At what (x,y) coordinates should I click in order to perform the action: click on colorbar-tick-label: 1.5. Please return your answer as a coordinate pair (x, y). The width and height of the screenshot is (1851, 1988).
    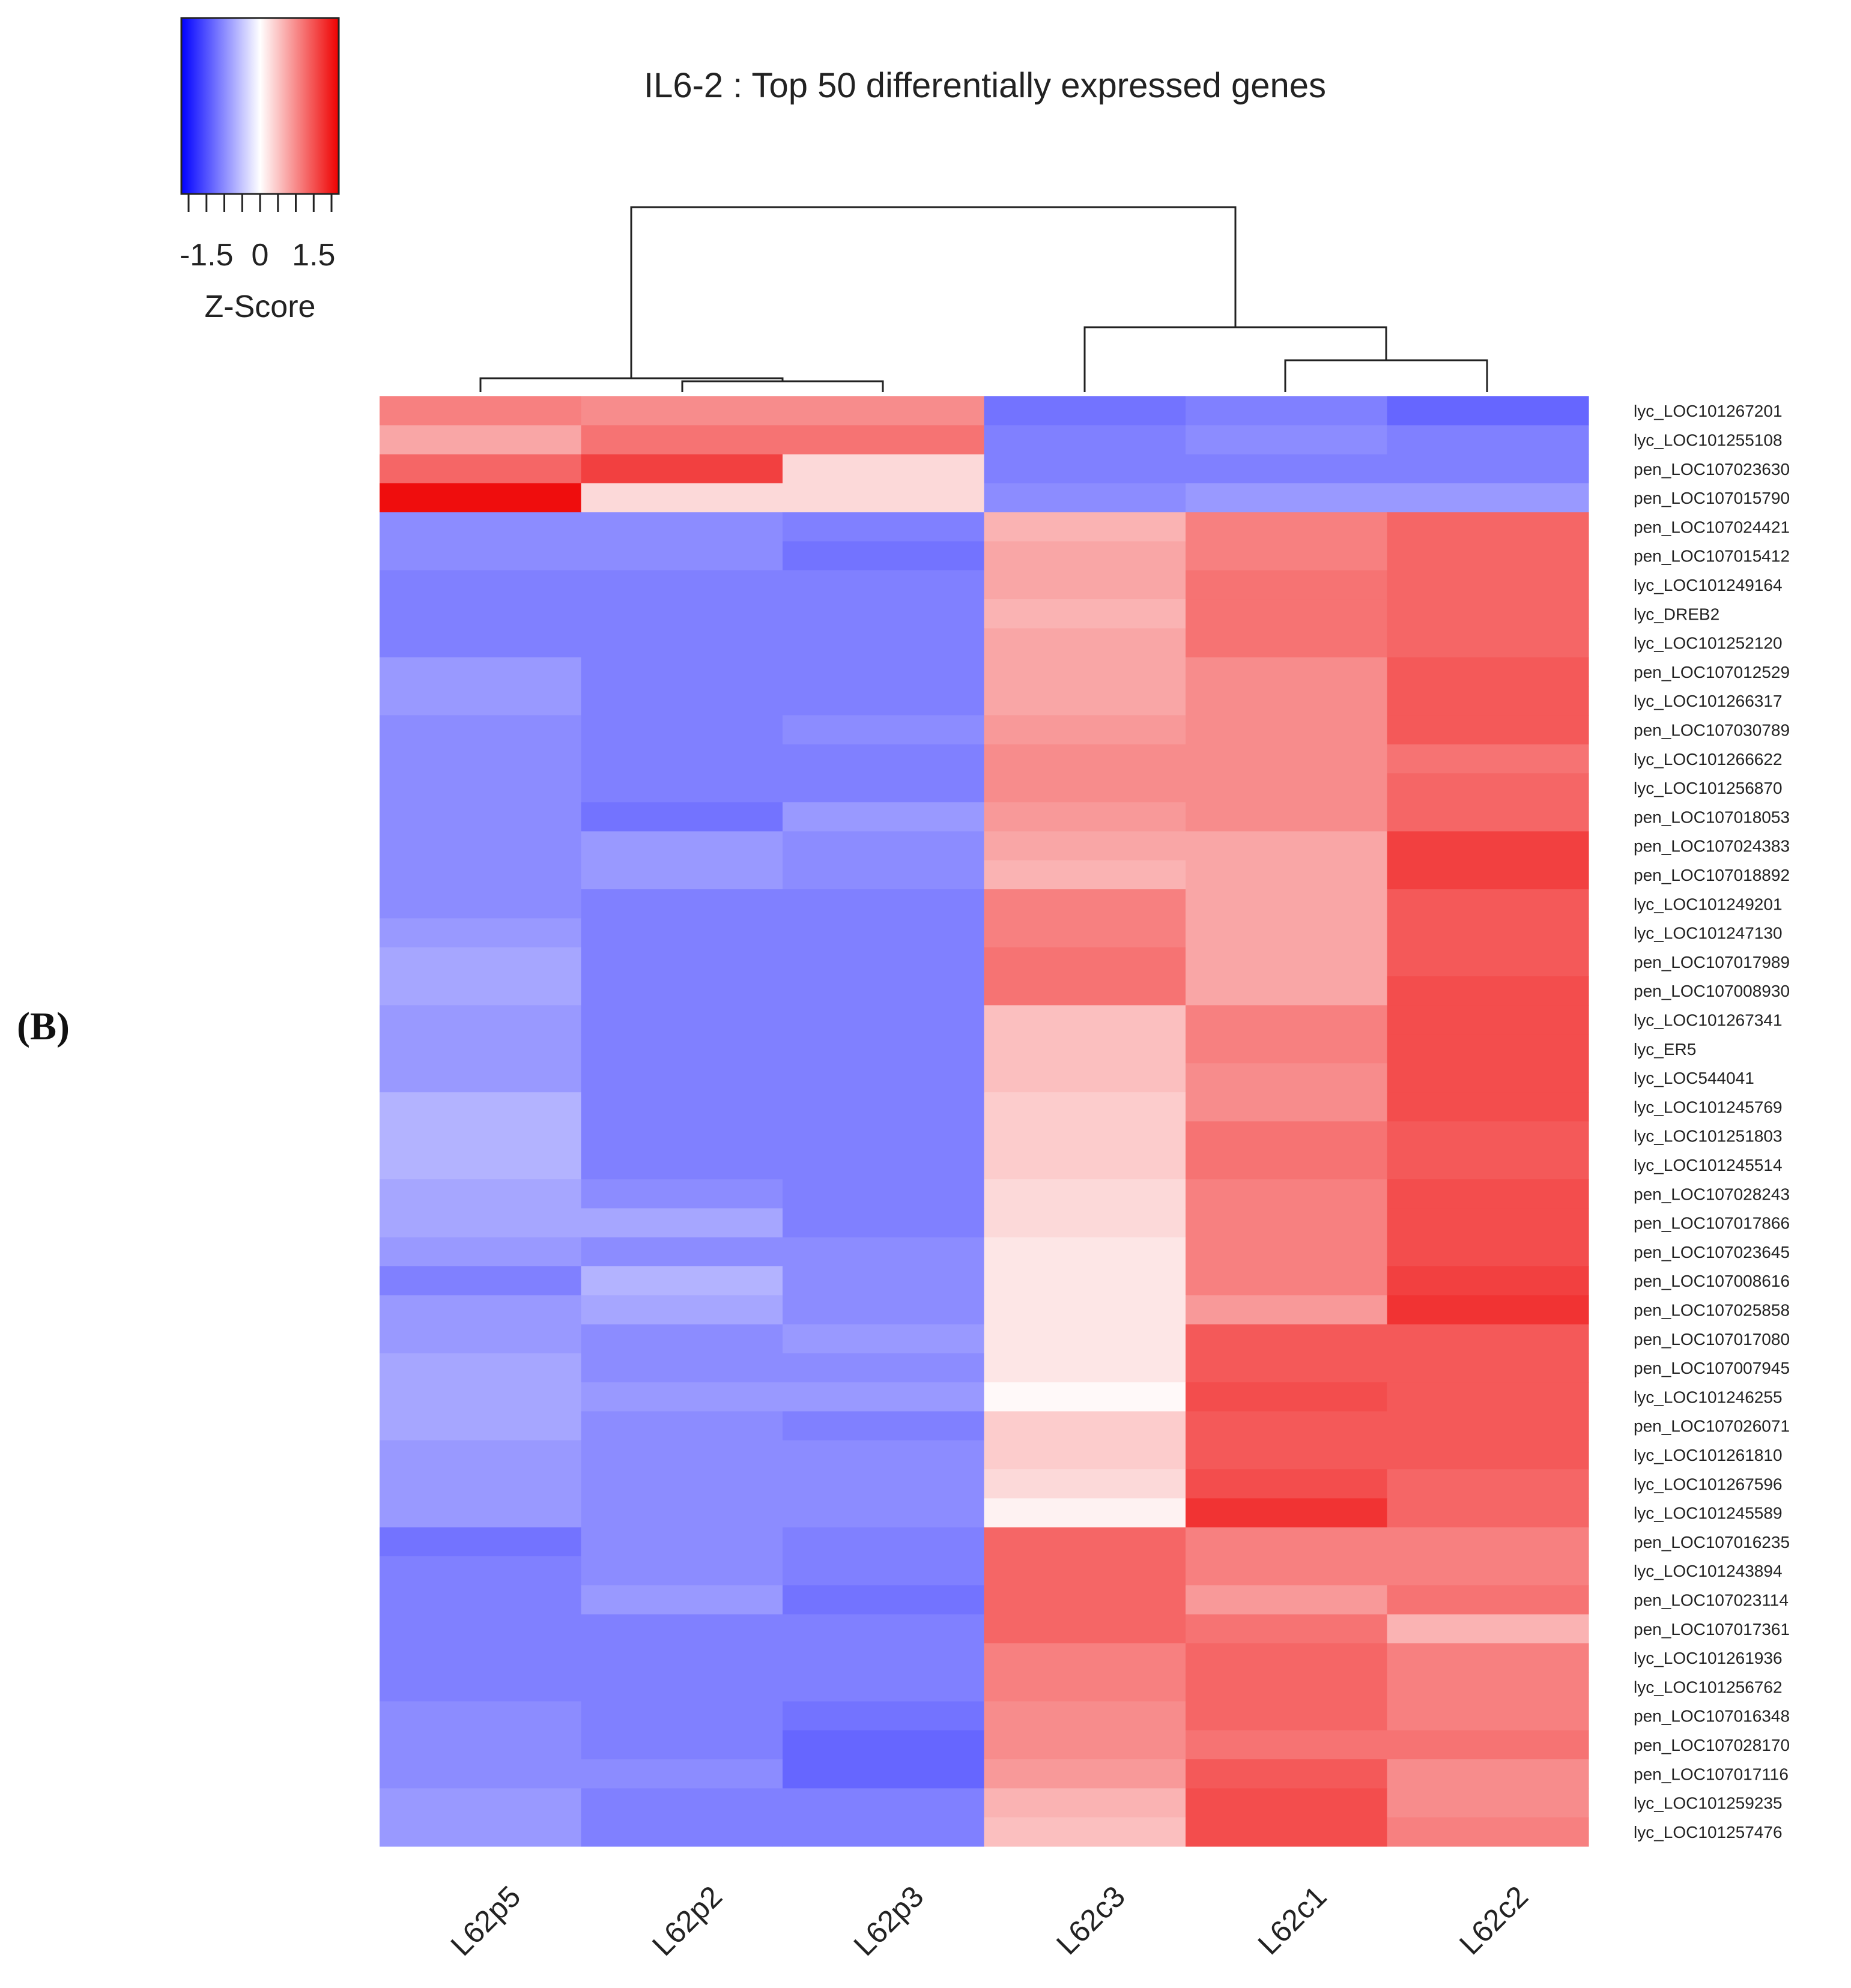
    Looking at the image, I should click on (314, 255).